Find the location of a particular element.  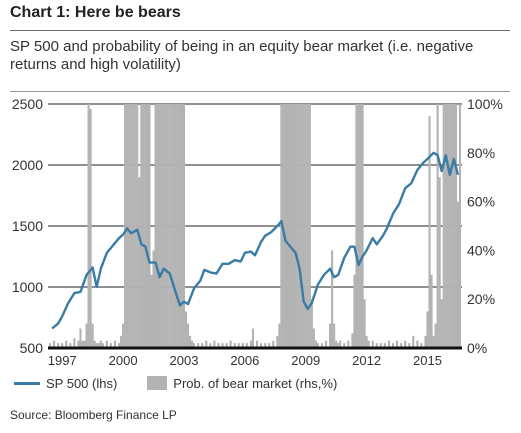

legend-swatch-line is located at coordinates (27, 383).